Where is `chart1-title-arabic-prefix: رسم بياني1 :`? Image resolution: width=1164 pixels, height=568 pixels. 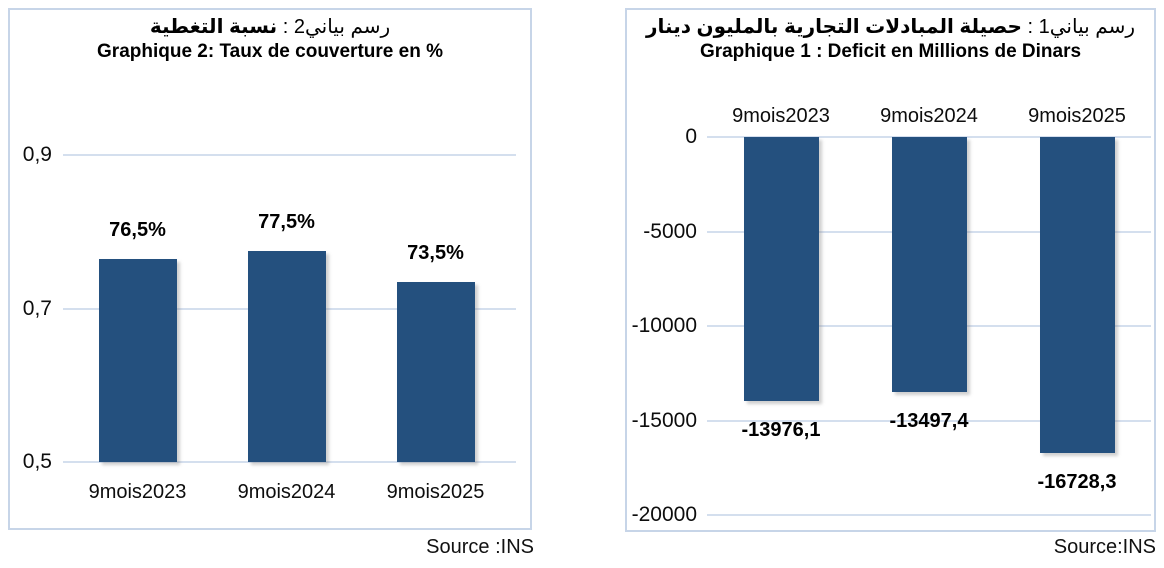 chart1-title-arabic-prefix: رسم بياني1 : is located at coordinates (1081, 27).